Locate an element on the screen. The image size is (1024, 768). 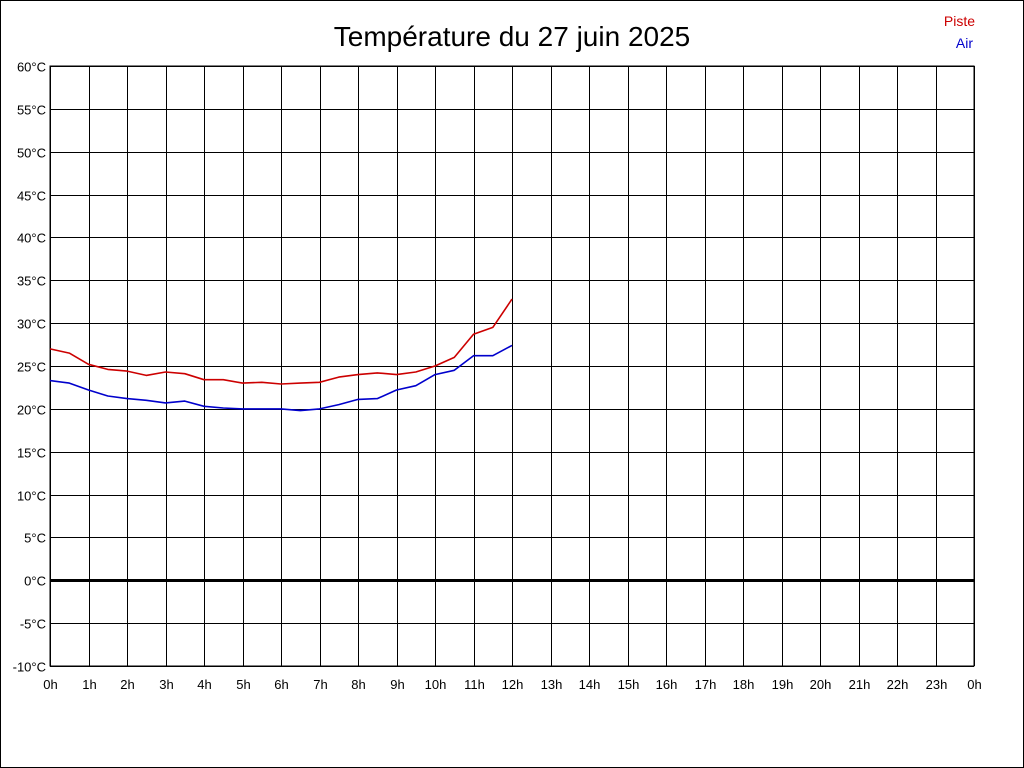
x-tick-label: 21h is located at coordinates (860, 684).